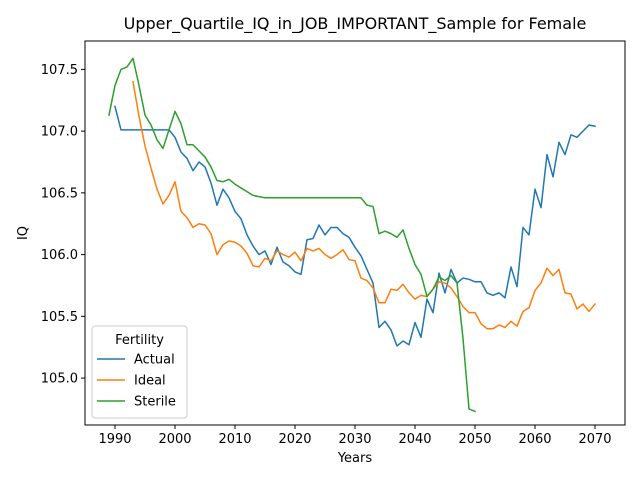  What do you see at coordinates (59, 132) in the screenshot?
I see `y-tick-label: 107.0` at bounding box center [59, 132].